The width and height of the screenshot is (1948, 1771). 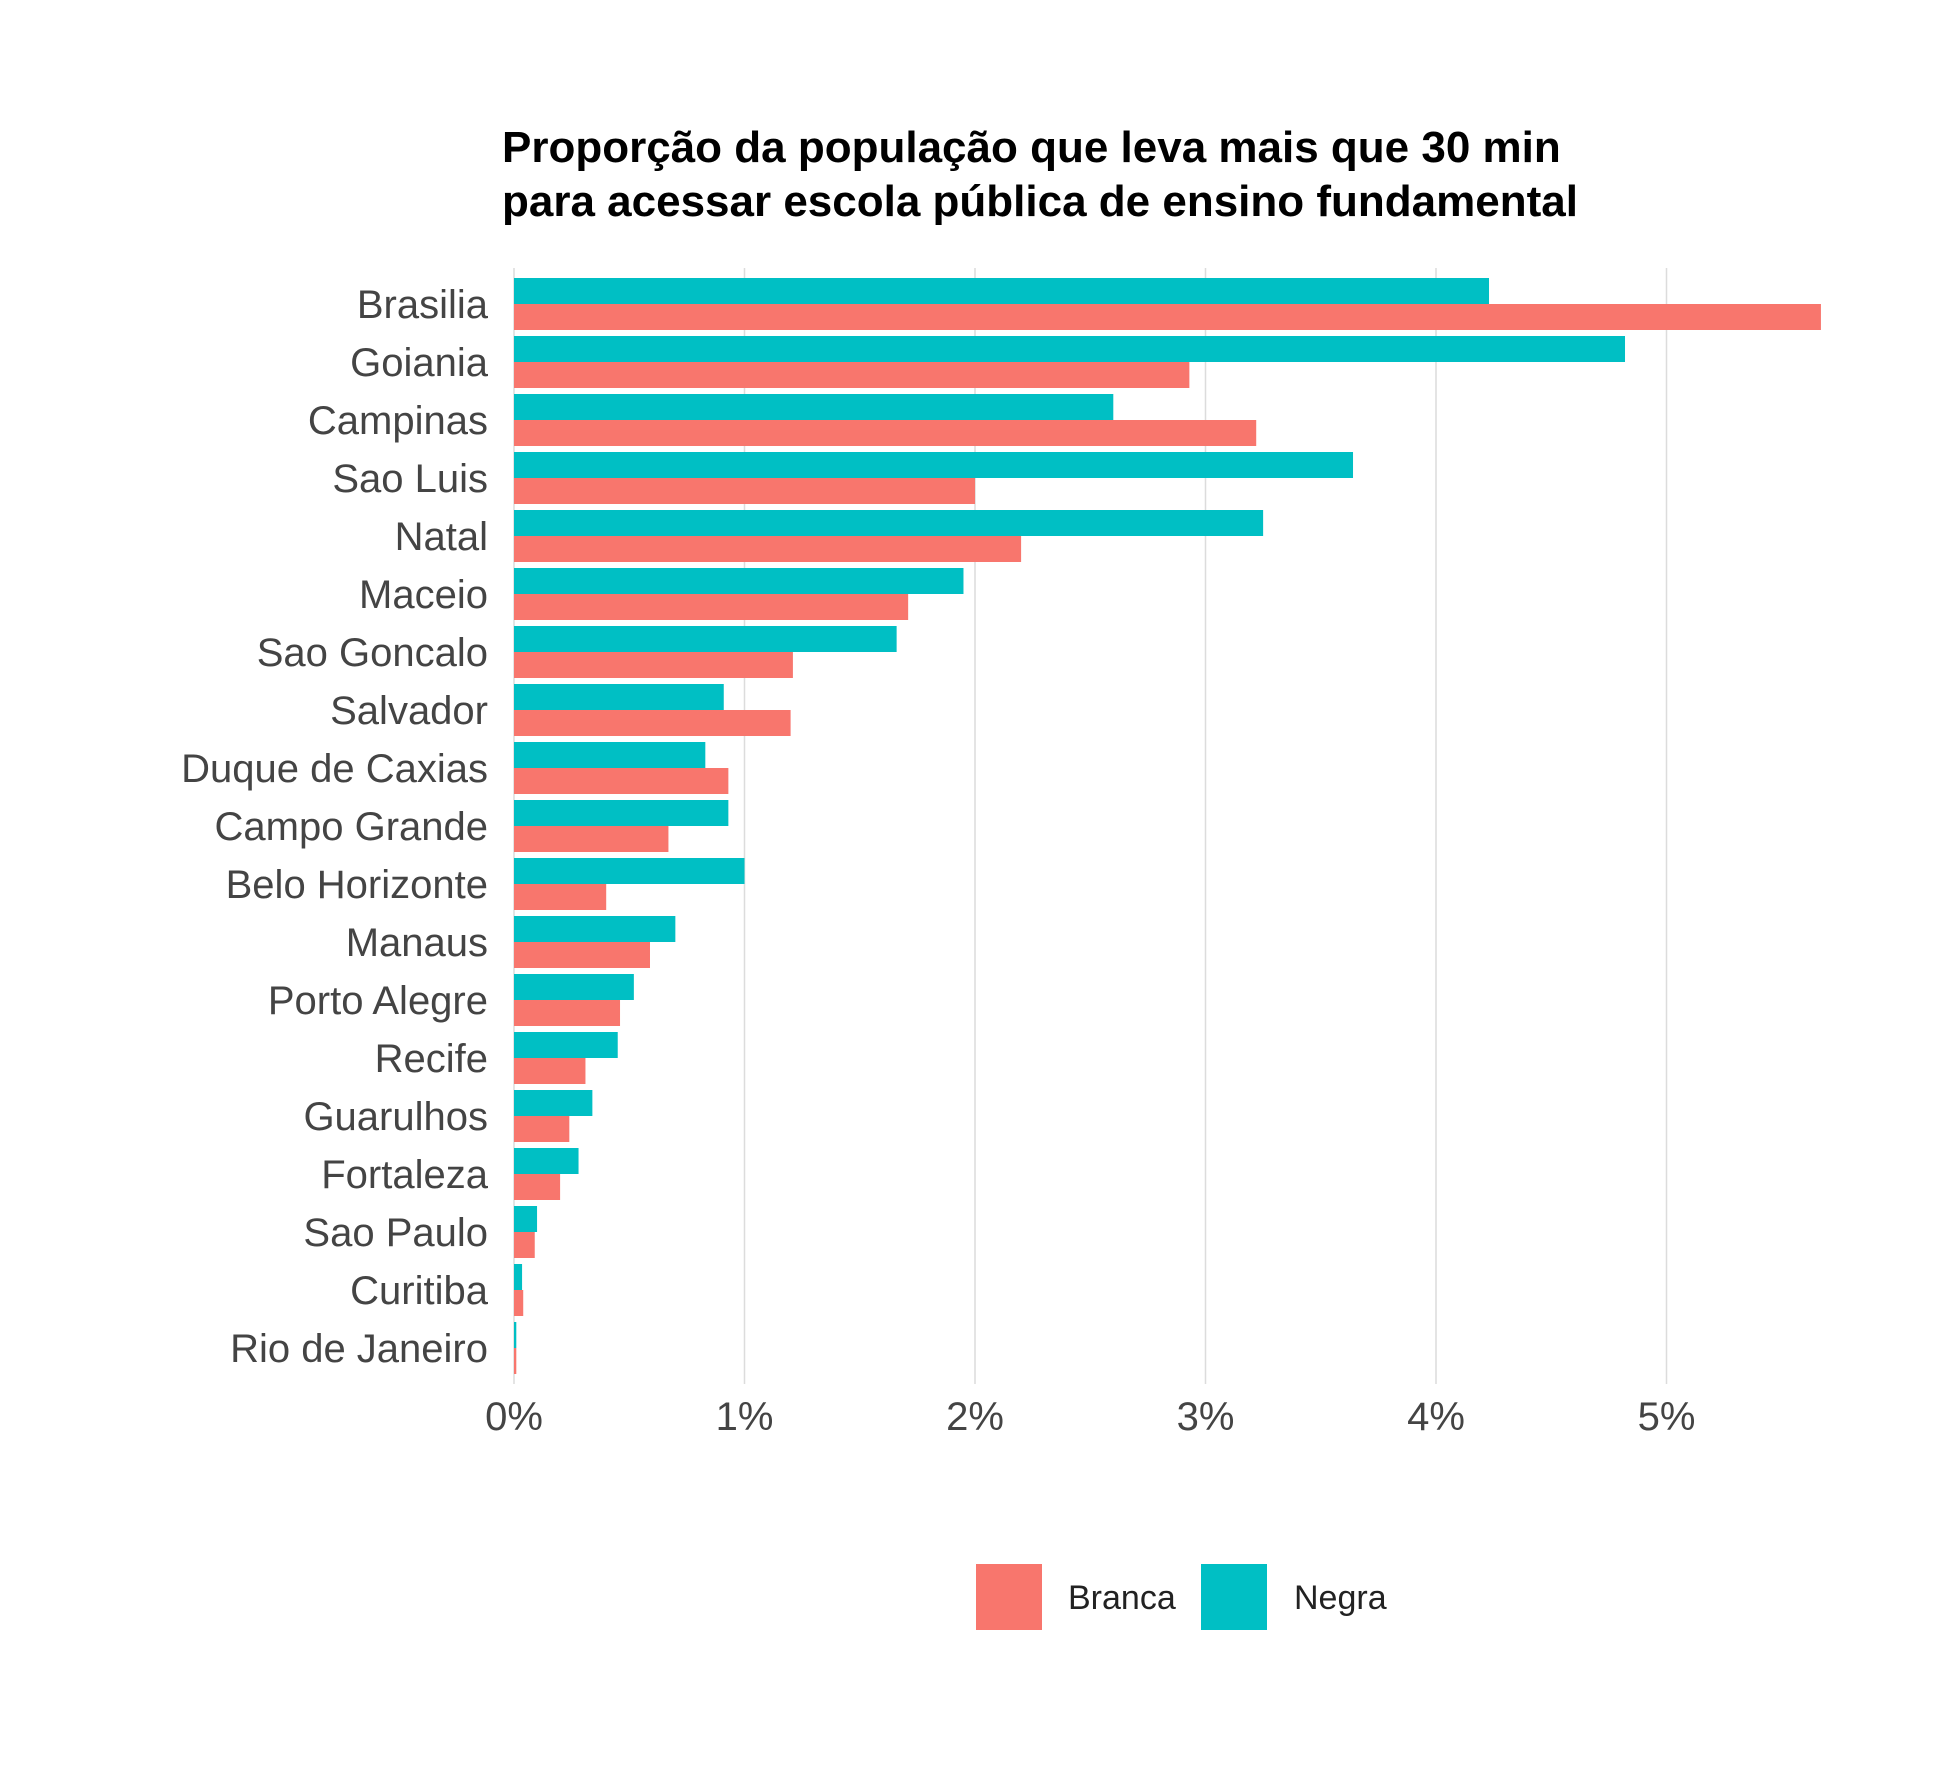 What do you see at coordinates (621, 813) in the screenshot?
I see `bar-negra-campo-grande` at bounding box center [621, 813].